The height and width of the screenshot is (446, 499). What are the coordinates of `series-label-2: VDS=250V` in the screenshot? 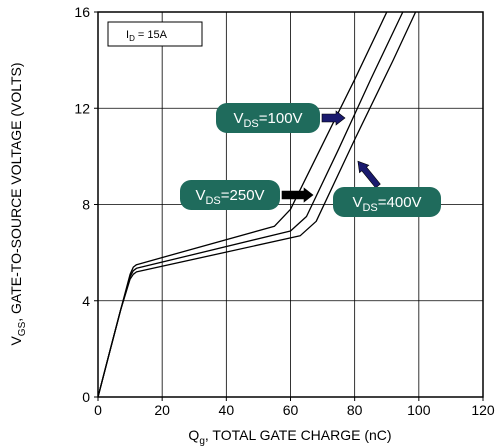 It's located at (247, 195).